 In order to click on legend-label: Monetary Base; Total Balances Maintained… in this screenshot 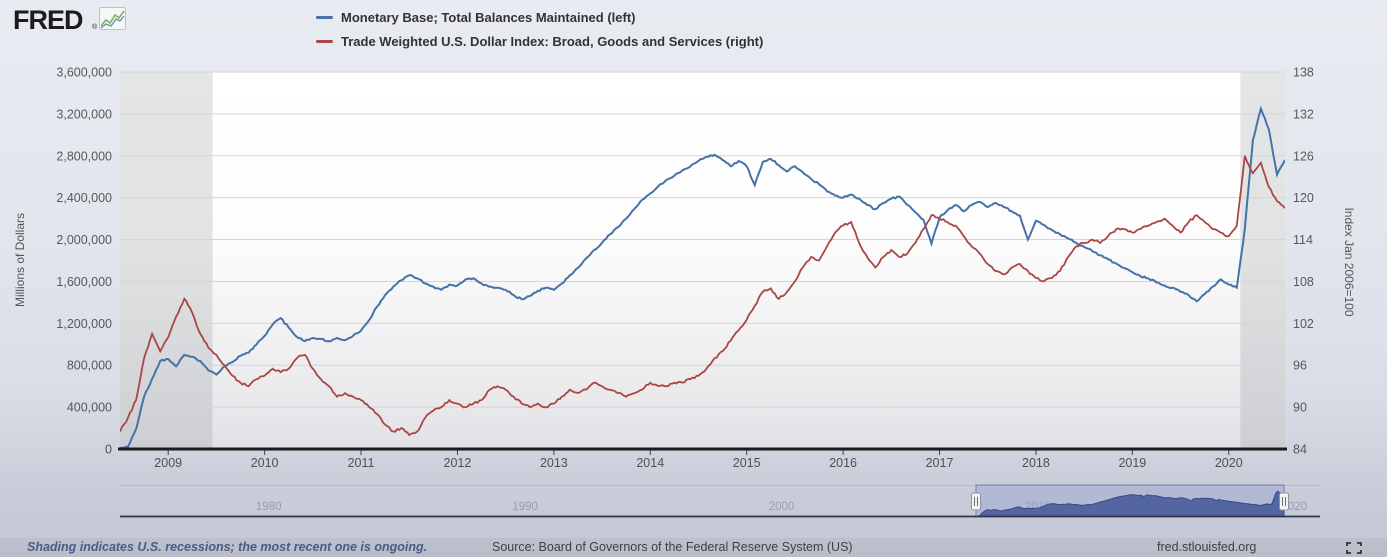, I will do `click(488, 17)`.